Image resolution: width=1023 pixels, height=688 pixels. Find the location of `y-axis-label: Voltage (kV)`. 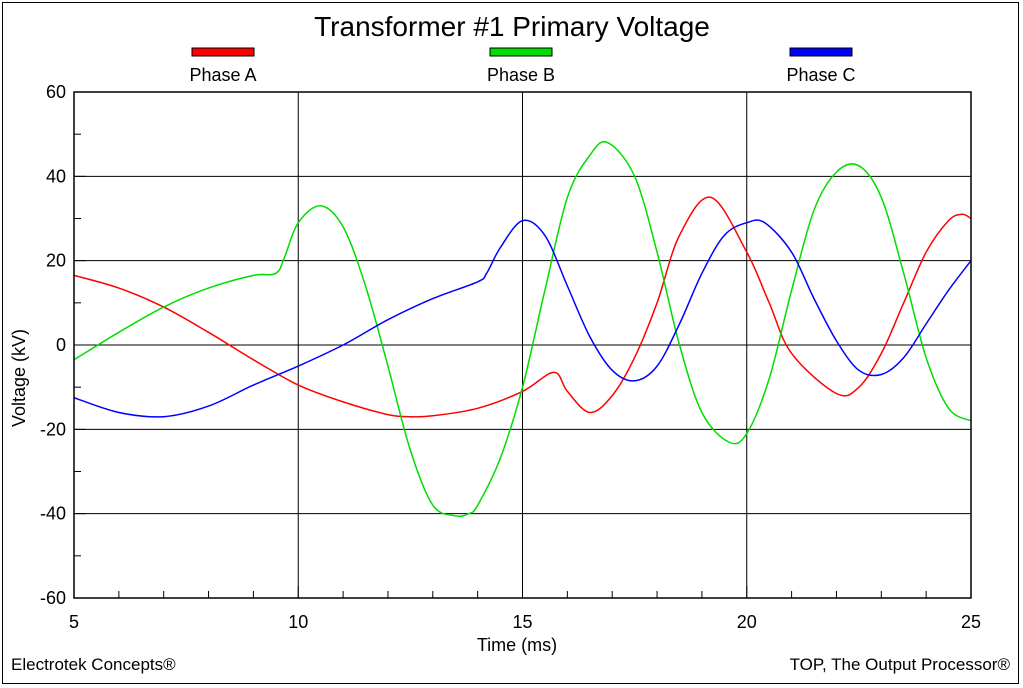

y-axis-label: Voltage (kV) is located at coordinates (19, 378).